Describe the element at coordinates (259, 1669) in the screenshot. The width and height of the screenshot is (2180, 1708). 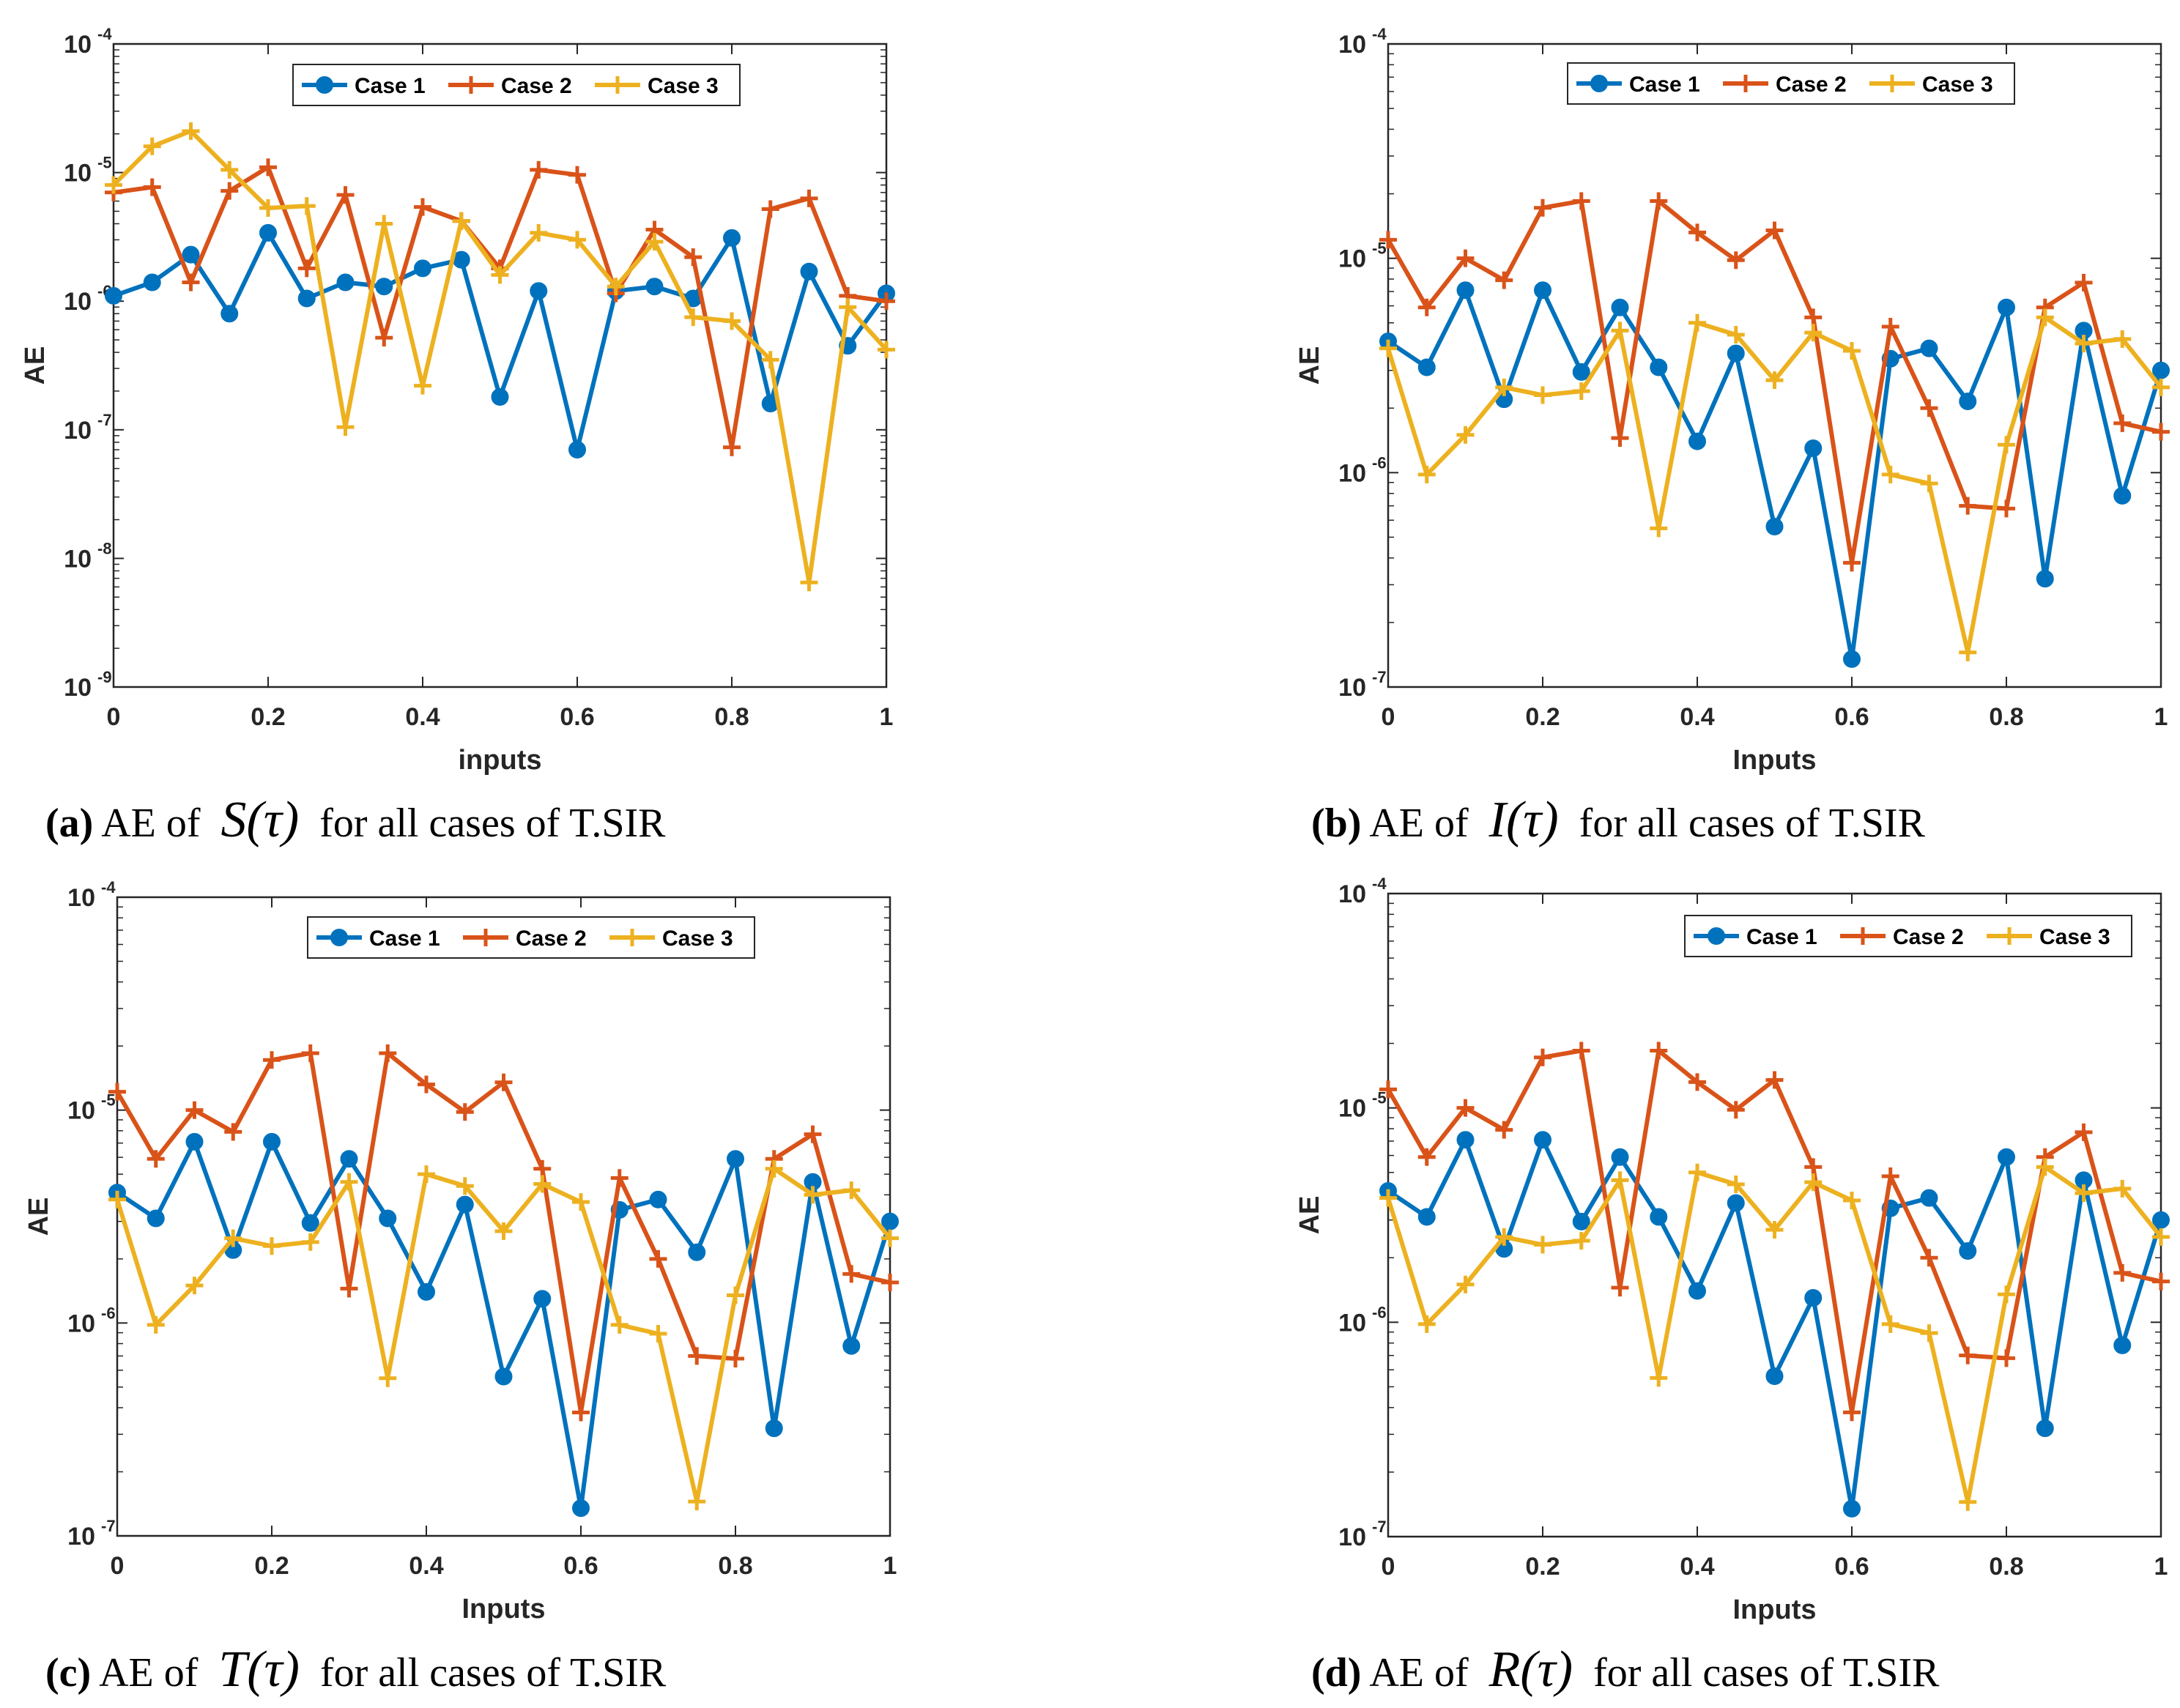
I see `caption-c-function: T(τ)` at that location.